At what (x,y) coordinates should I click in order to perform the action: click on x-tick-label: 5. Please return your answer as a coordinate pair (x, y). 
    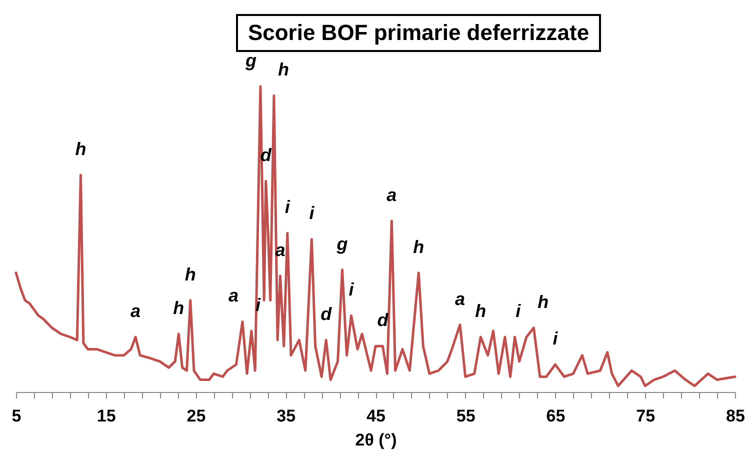
    Looking at the image, I should click on (17, 416).